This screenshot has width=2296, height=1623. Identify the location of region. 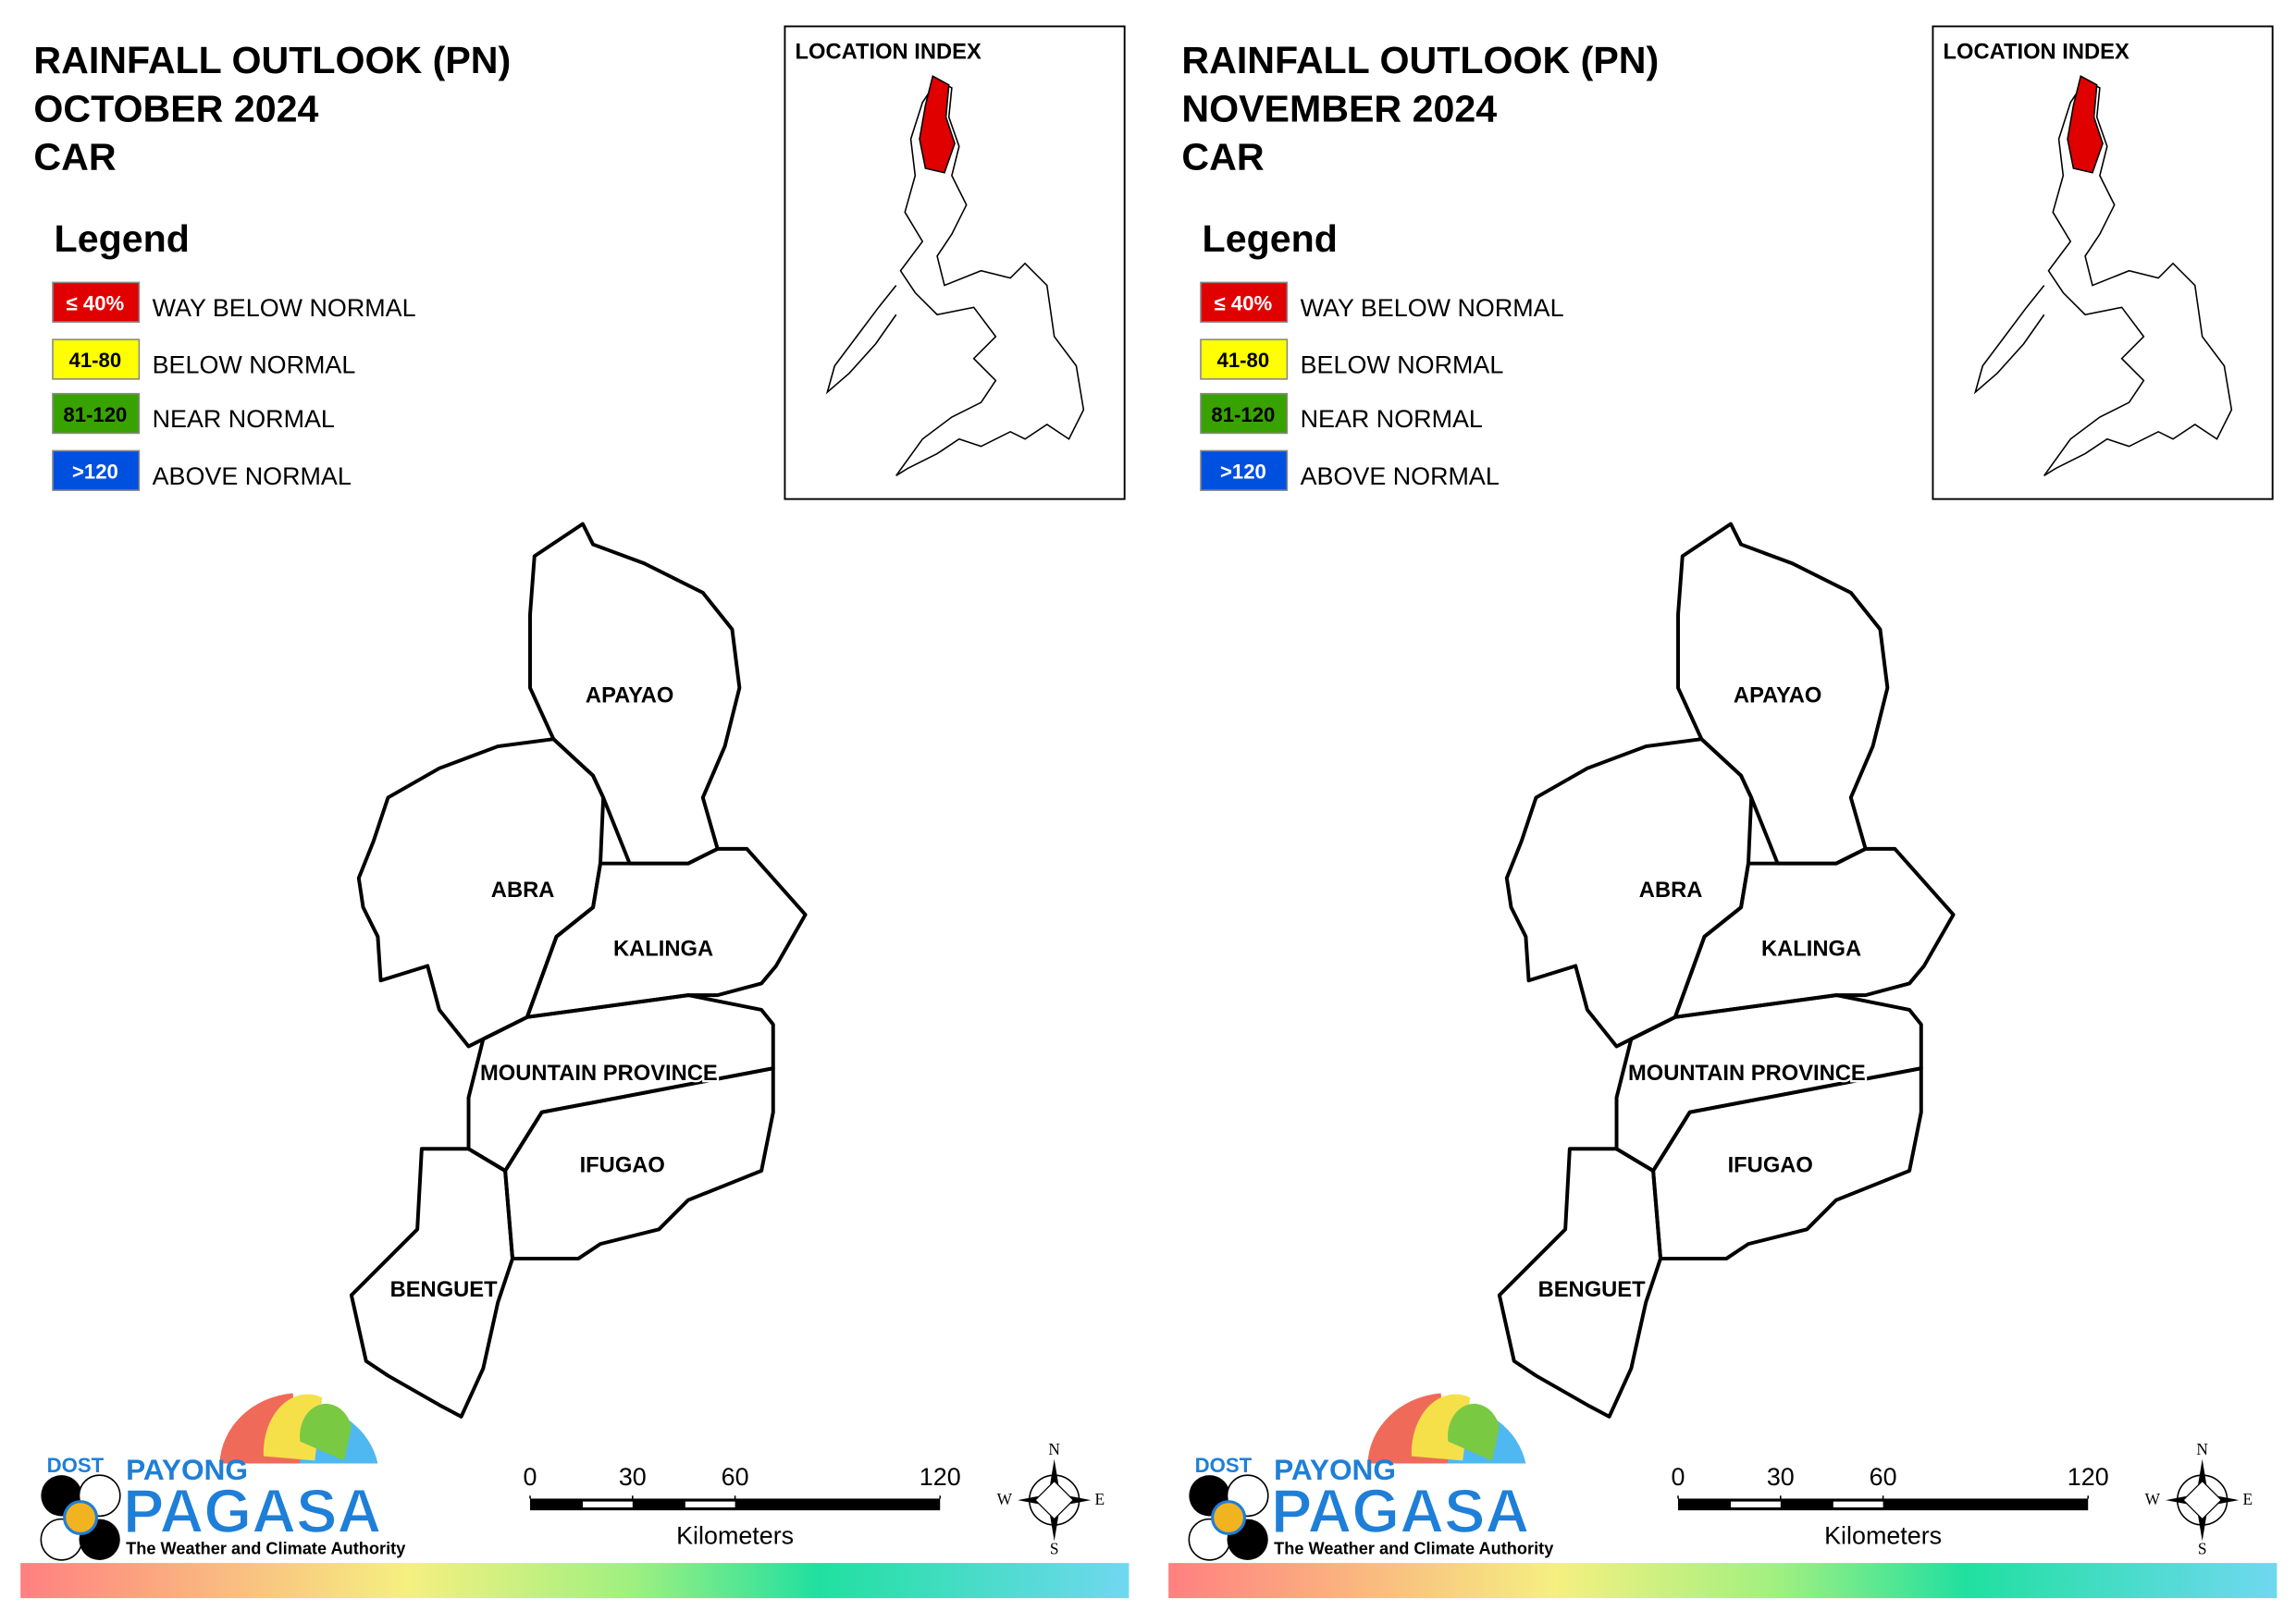
(575, 937).